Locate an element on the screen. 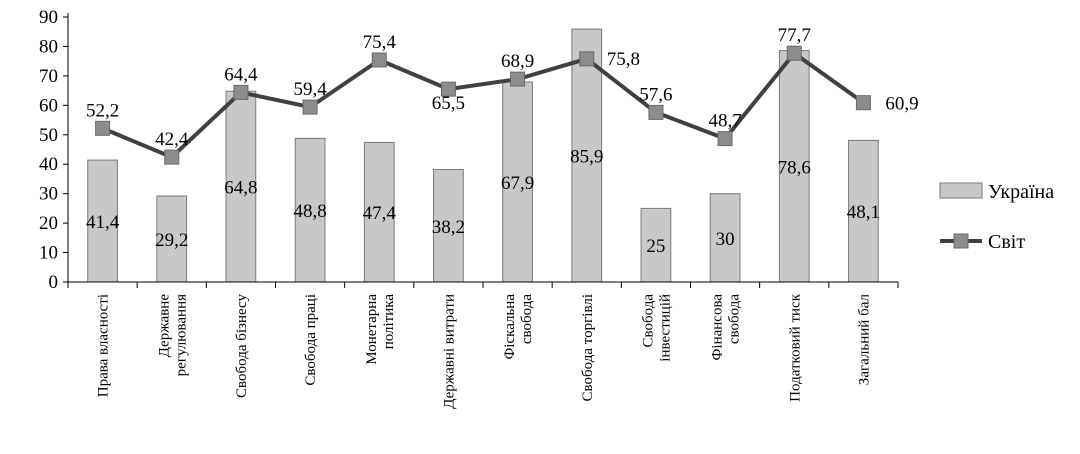 This screenshot has width=1080, height=454. x-tick-label: Права власності is located at coordinates (104, 345).